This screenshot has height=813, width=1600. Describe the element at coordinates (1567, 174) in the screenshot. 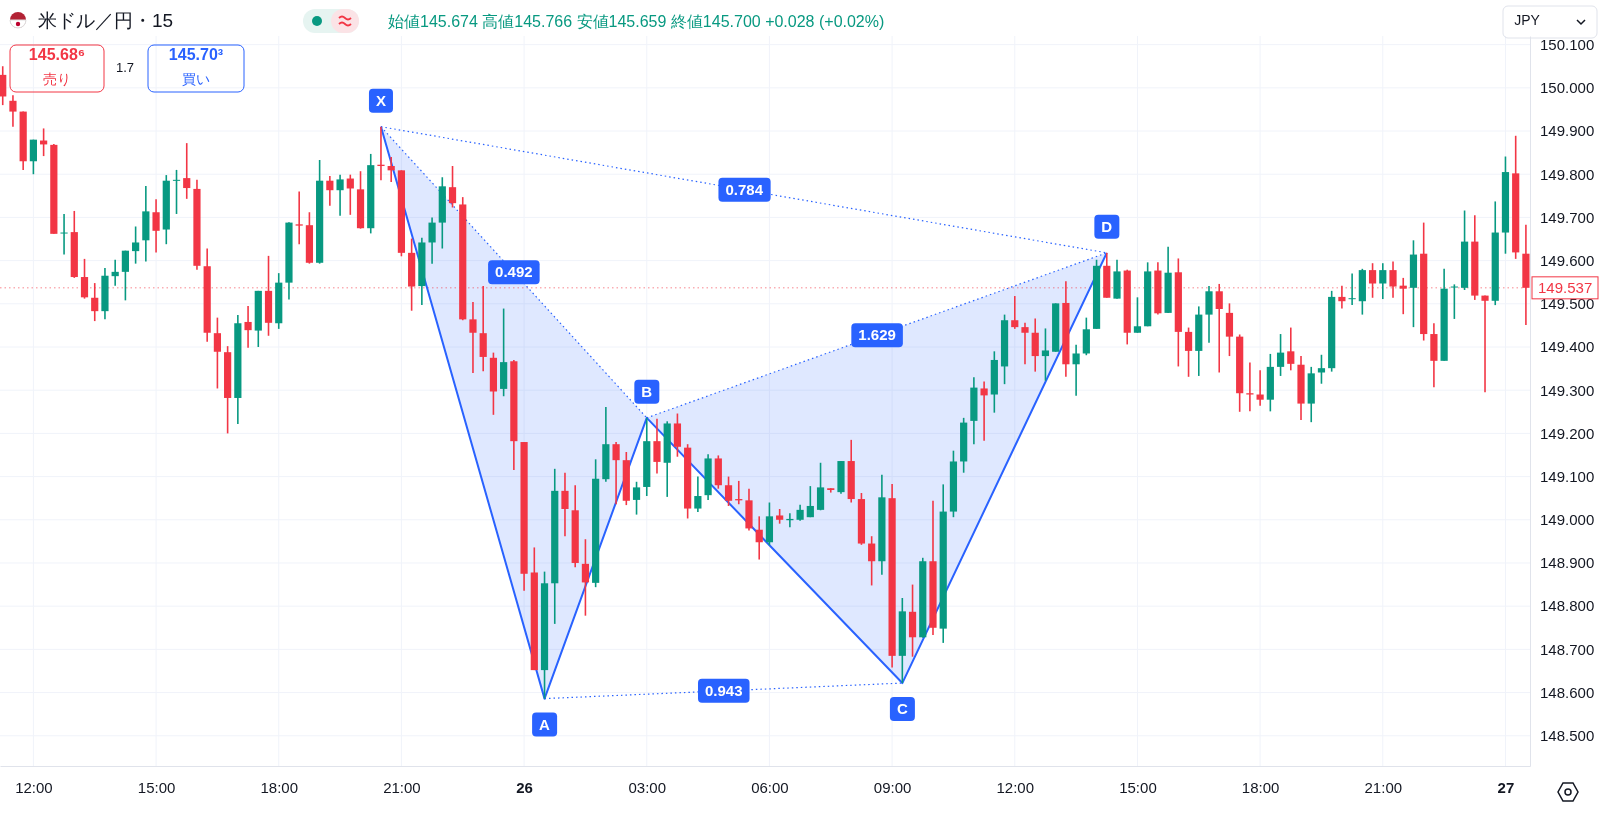

I see `y-tick-label: 149.800` at that location.